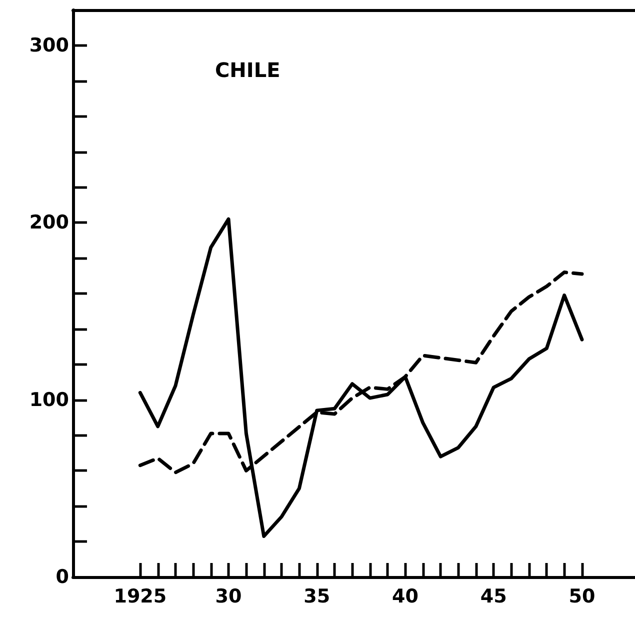 Image resolution: width=635 pixels, height=617 pixels. Describe the element at coordinates (247, 70) in the screenshot. I see `text: CHILE` at that location.